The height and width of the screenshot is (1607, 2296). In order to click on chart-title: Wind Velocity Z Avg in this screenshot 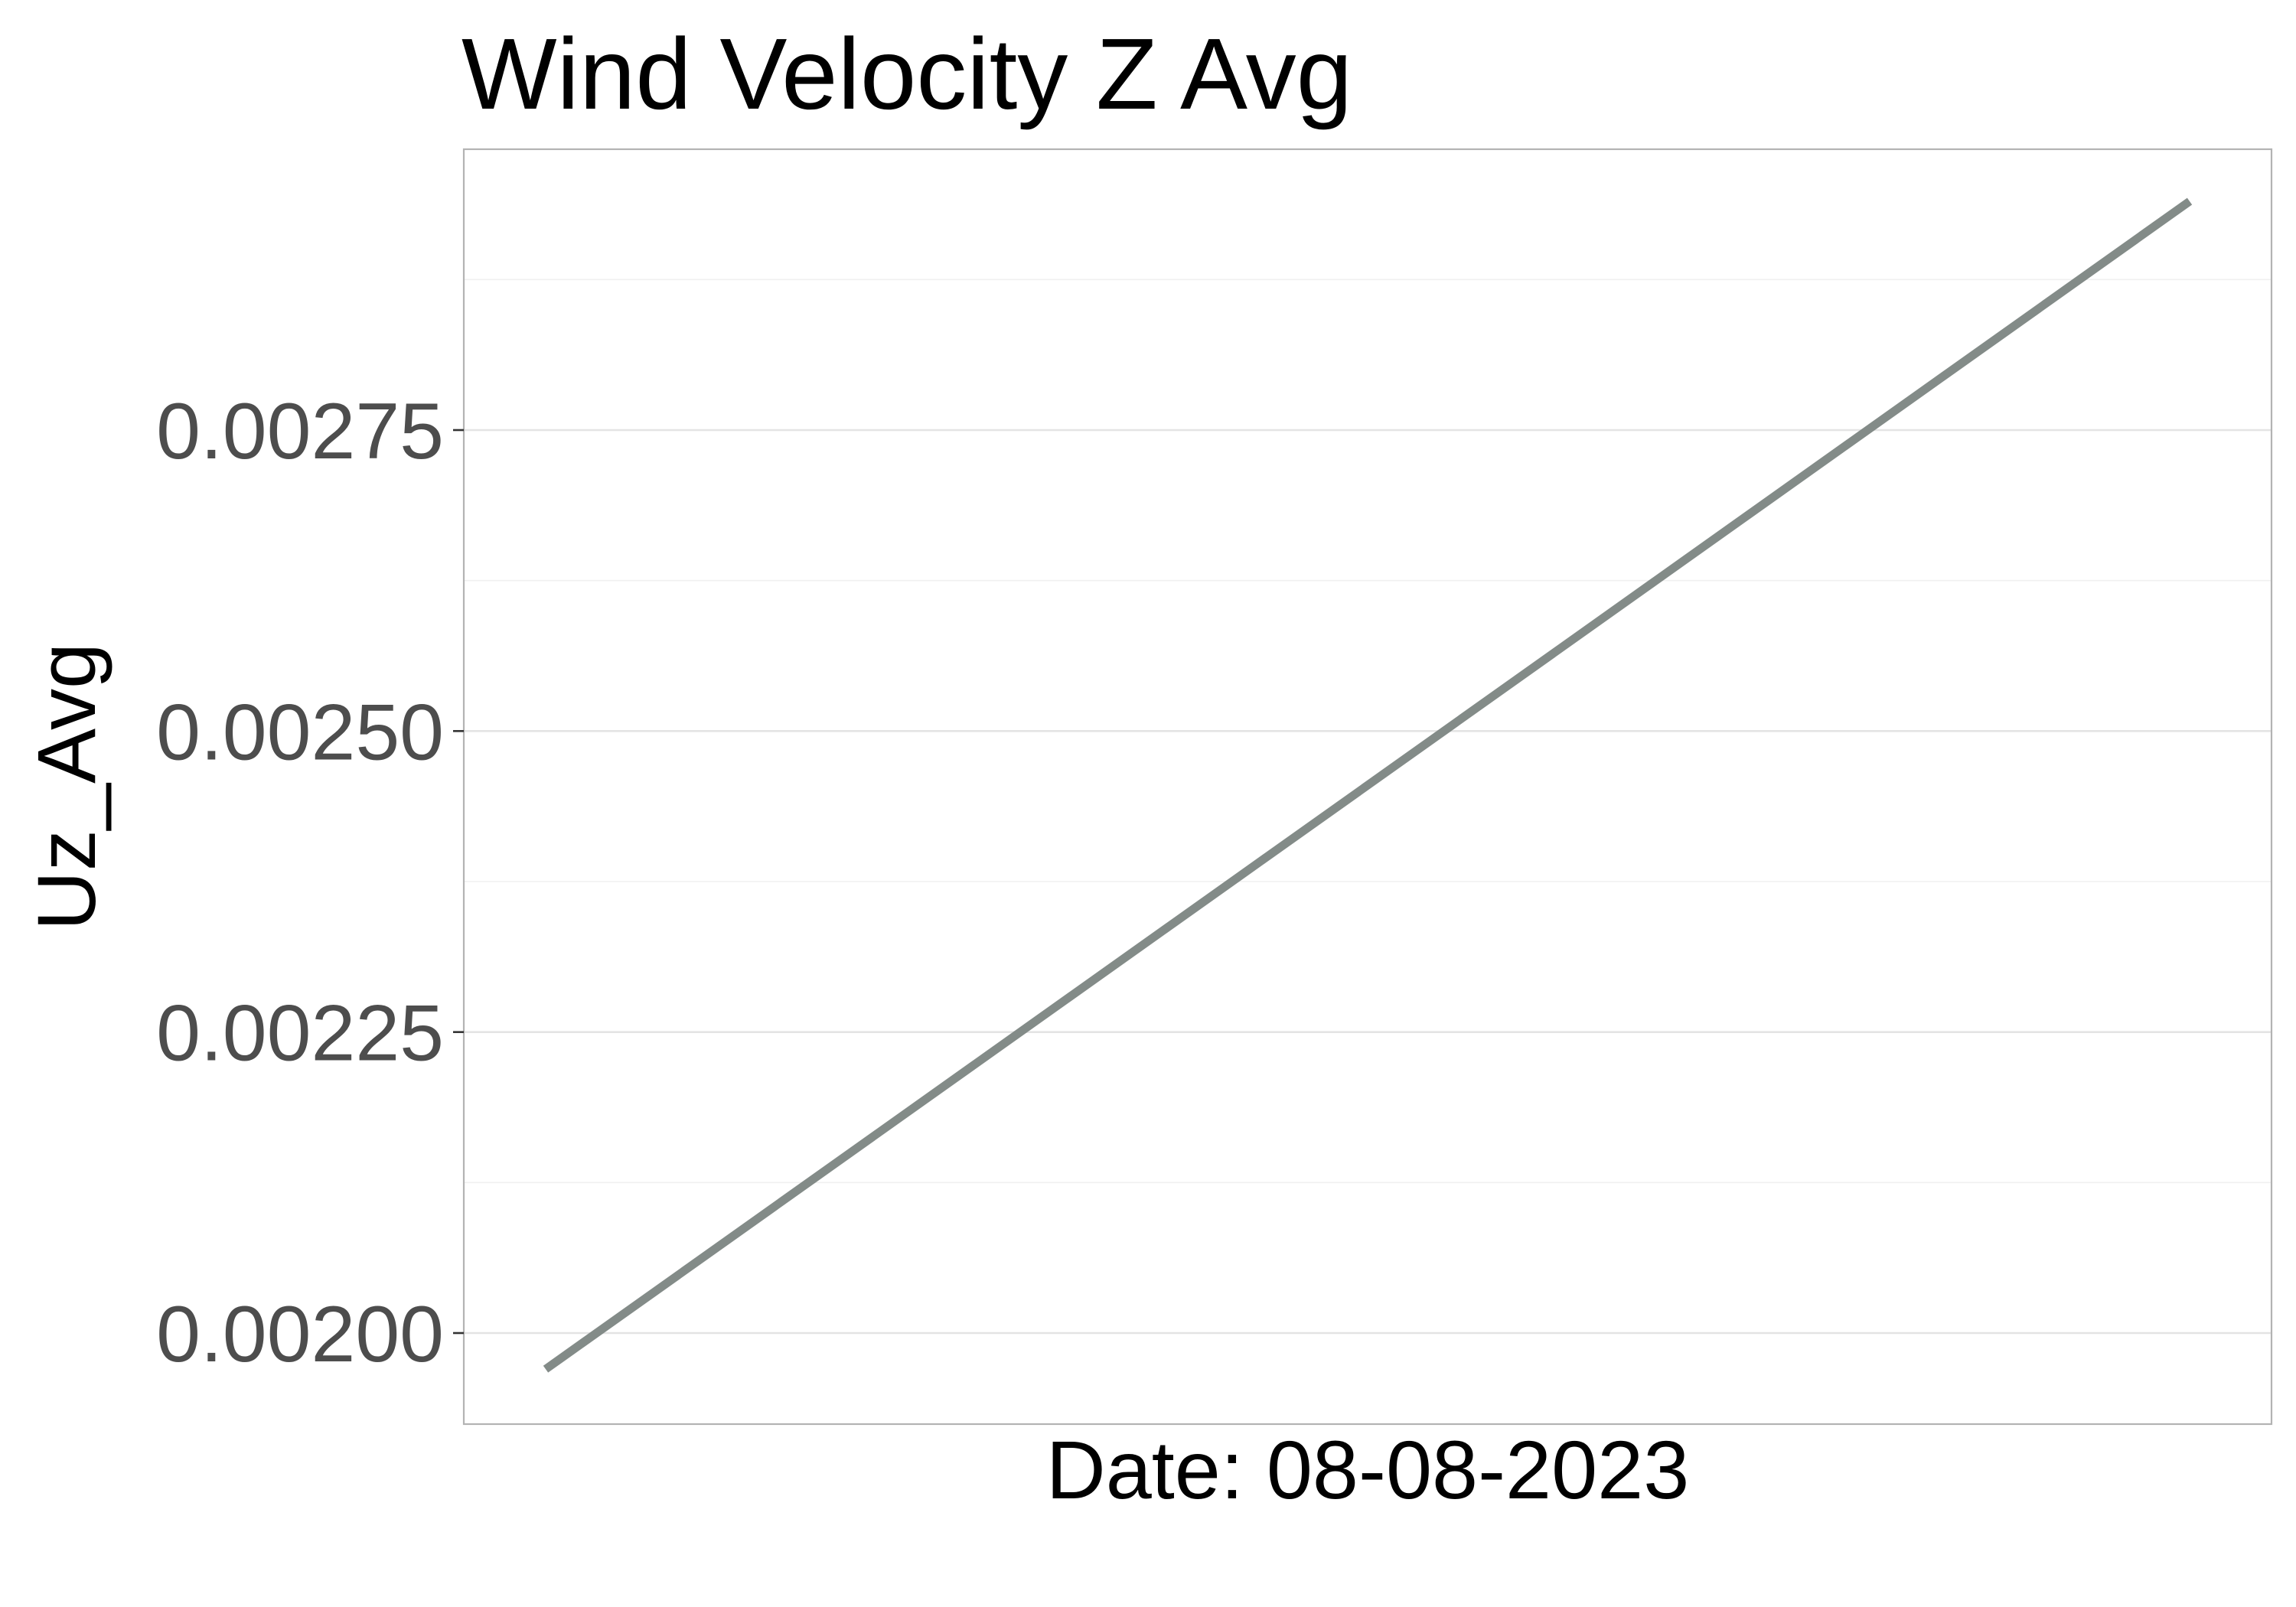, I will do `click(906, 74)`.